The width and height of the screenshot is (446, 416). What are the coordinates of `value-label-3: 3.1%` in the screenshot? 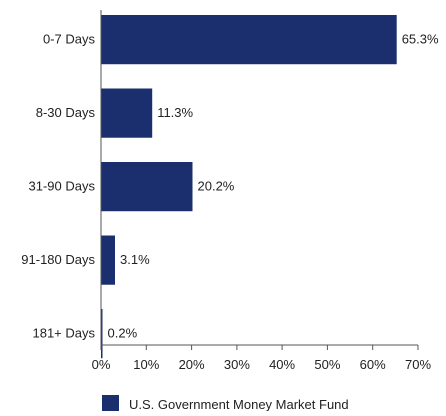 It's located at (135, 259).